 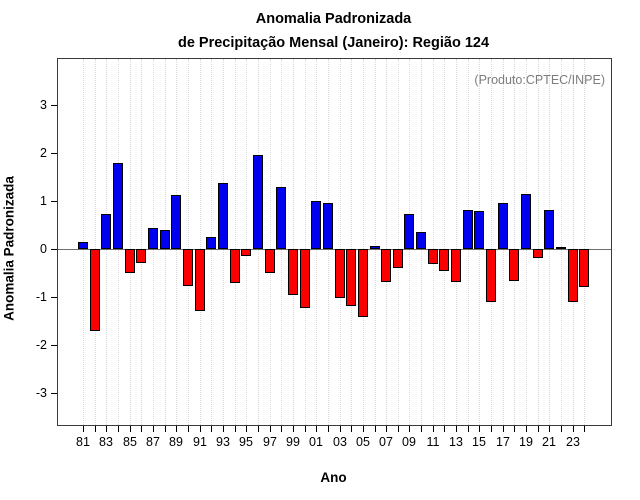 What do you see at coordinates (130, 261) in the screenshot?
I see `bar-1985` at bounding box center [130, 261].